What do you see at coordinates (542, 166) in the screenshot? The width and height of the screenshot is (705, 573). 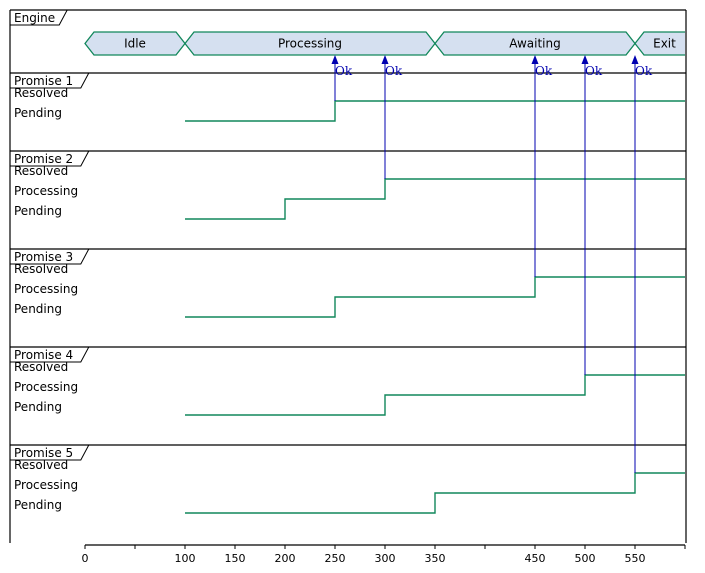 I see `message-ok-3: Ok` at bounding box center [542, 166].